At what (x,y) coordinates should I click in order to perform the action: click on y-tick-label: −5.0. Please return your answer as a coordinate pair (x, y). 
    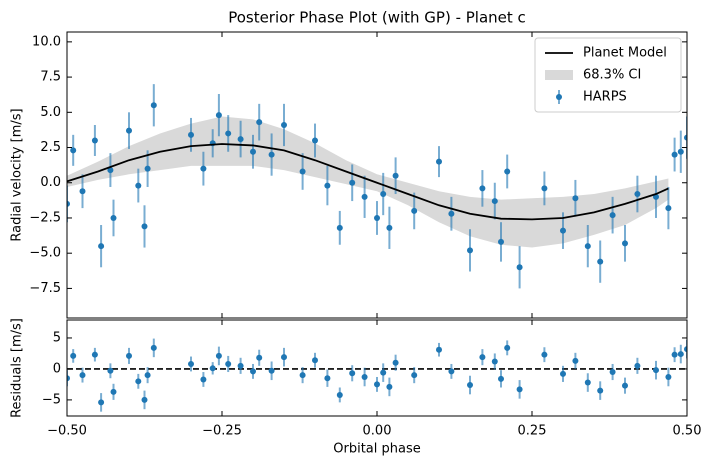
    Looking at the image, I should click on (45, 253).